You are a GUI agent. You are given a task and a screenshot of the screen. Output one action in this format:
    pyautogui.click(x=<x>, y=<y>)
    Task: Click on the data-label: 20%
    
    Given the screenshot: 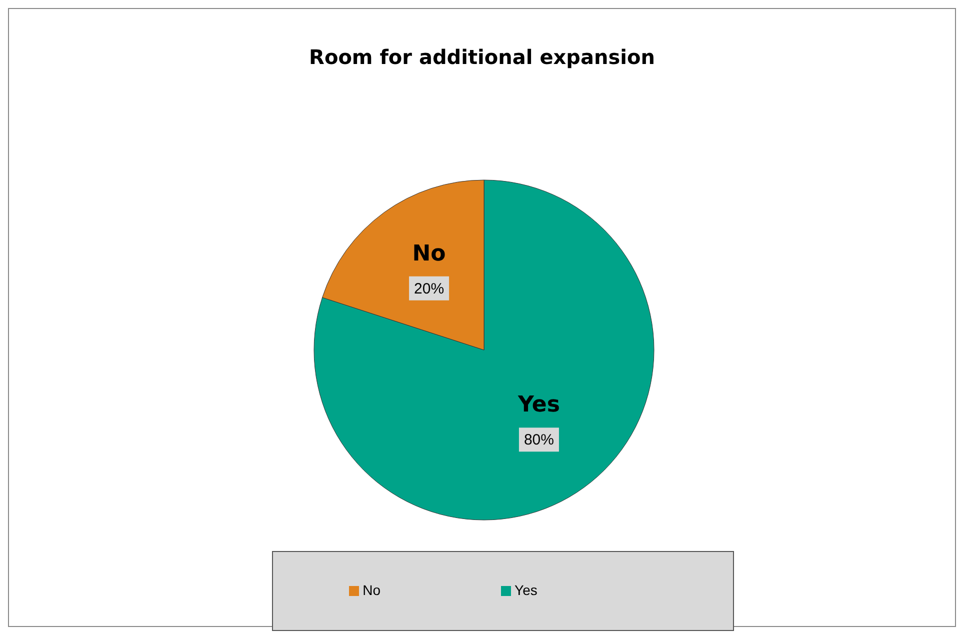 What is the action you would take?
    pyautogui.click(x=429, y=289)
    